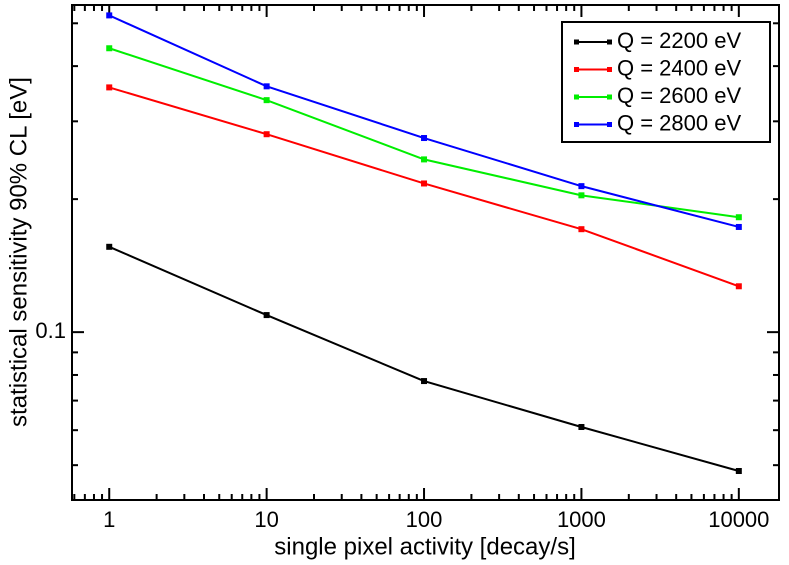 This screenshot has width=789, height=565. What do you see at coordinates (424, 519) in the screenshot?
I see `x-tick-label: 100` at bounding box center [424, 519].